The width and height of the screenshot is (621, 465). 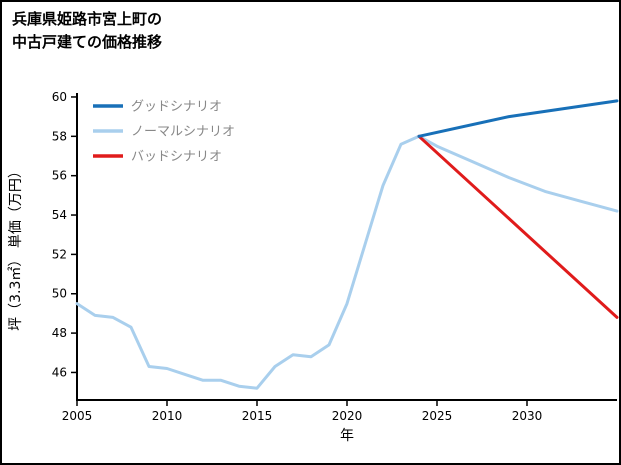 What do you see at coordinates (59, 176) in the screenshot?
I see `y-tick-label: 56` at bounding box center [59, 176].